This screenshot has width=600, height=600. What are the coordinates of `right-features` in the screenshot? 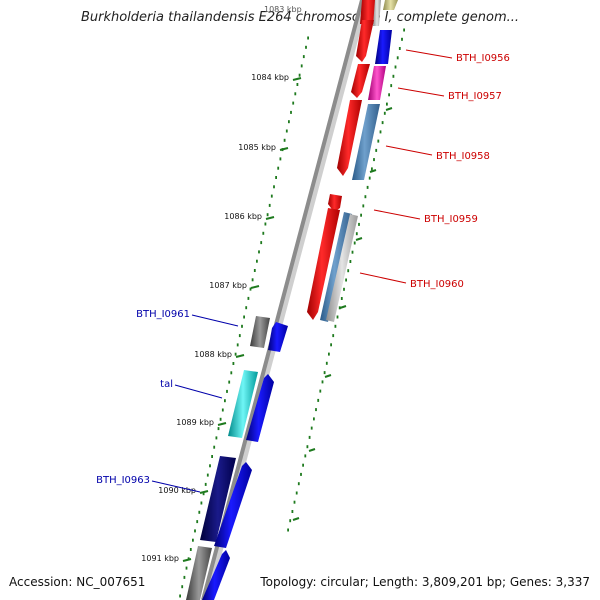 It's located at (352, 161).